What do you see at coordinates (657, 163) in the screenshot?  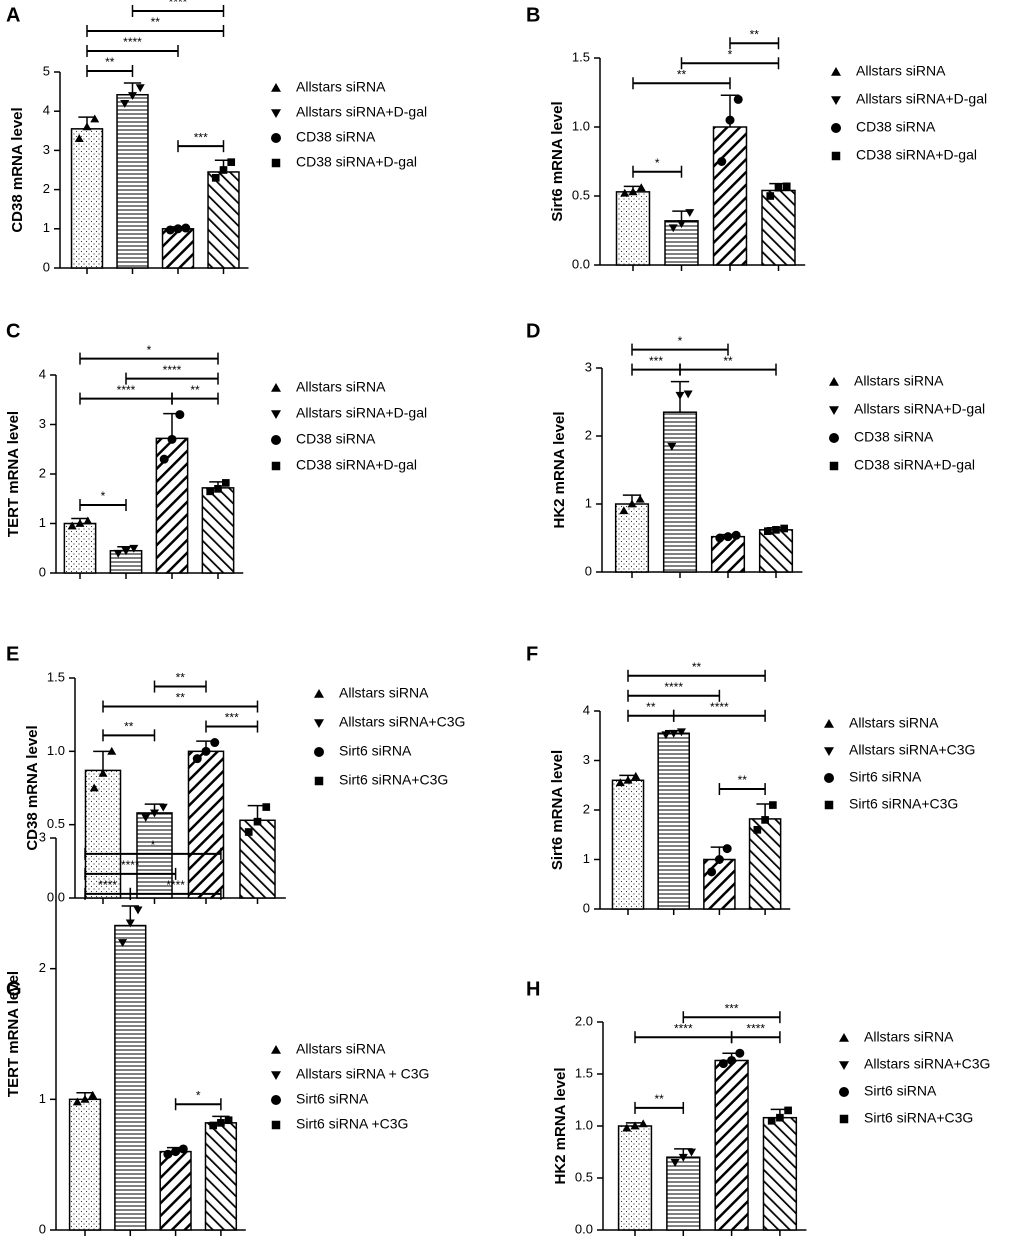 I see `significance-label: *` at bounding box center [657, 163].